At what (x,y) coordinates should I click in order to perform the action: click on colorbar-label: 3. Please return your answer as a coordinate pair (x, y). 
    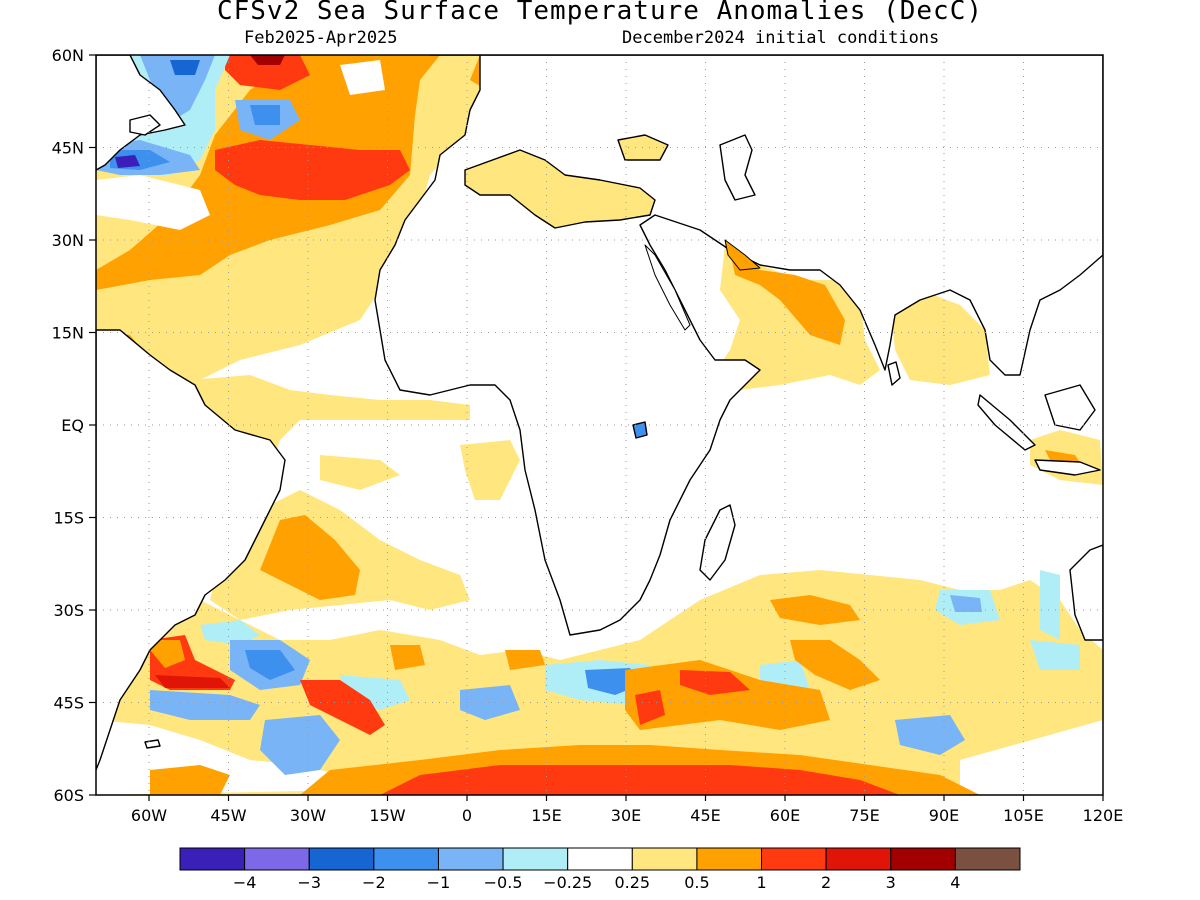
    Looking at the image, I should click on (891, 882).